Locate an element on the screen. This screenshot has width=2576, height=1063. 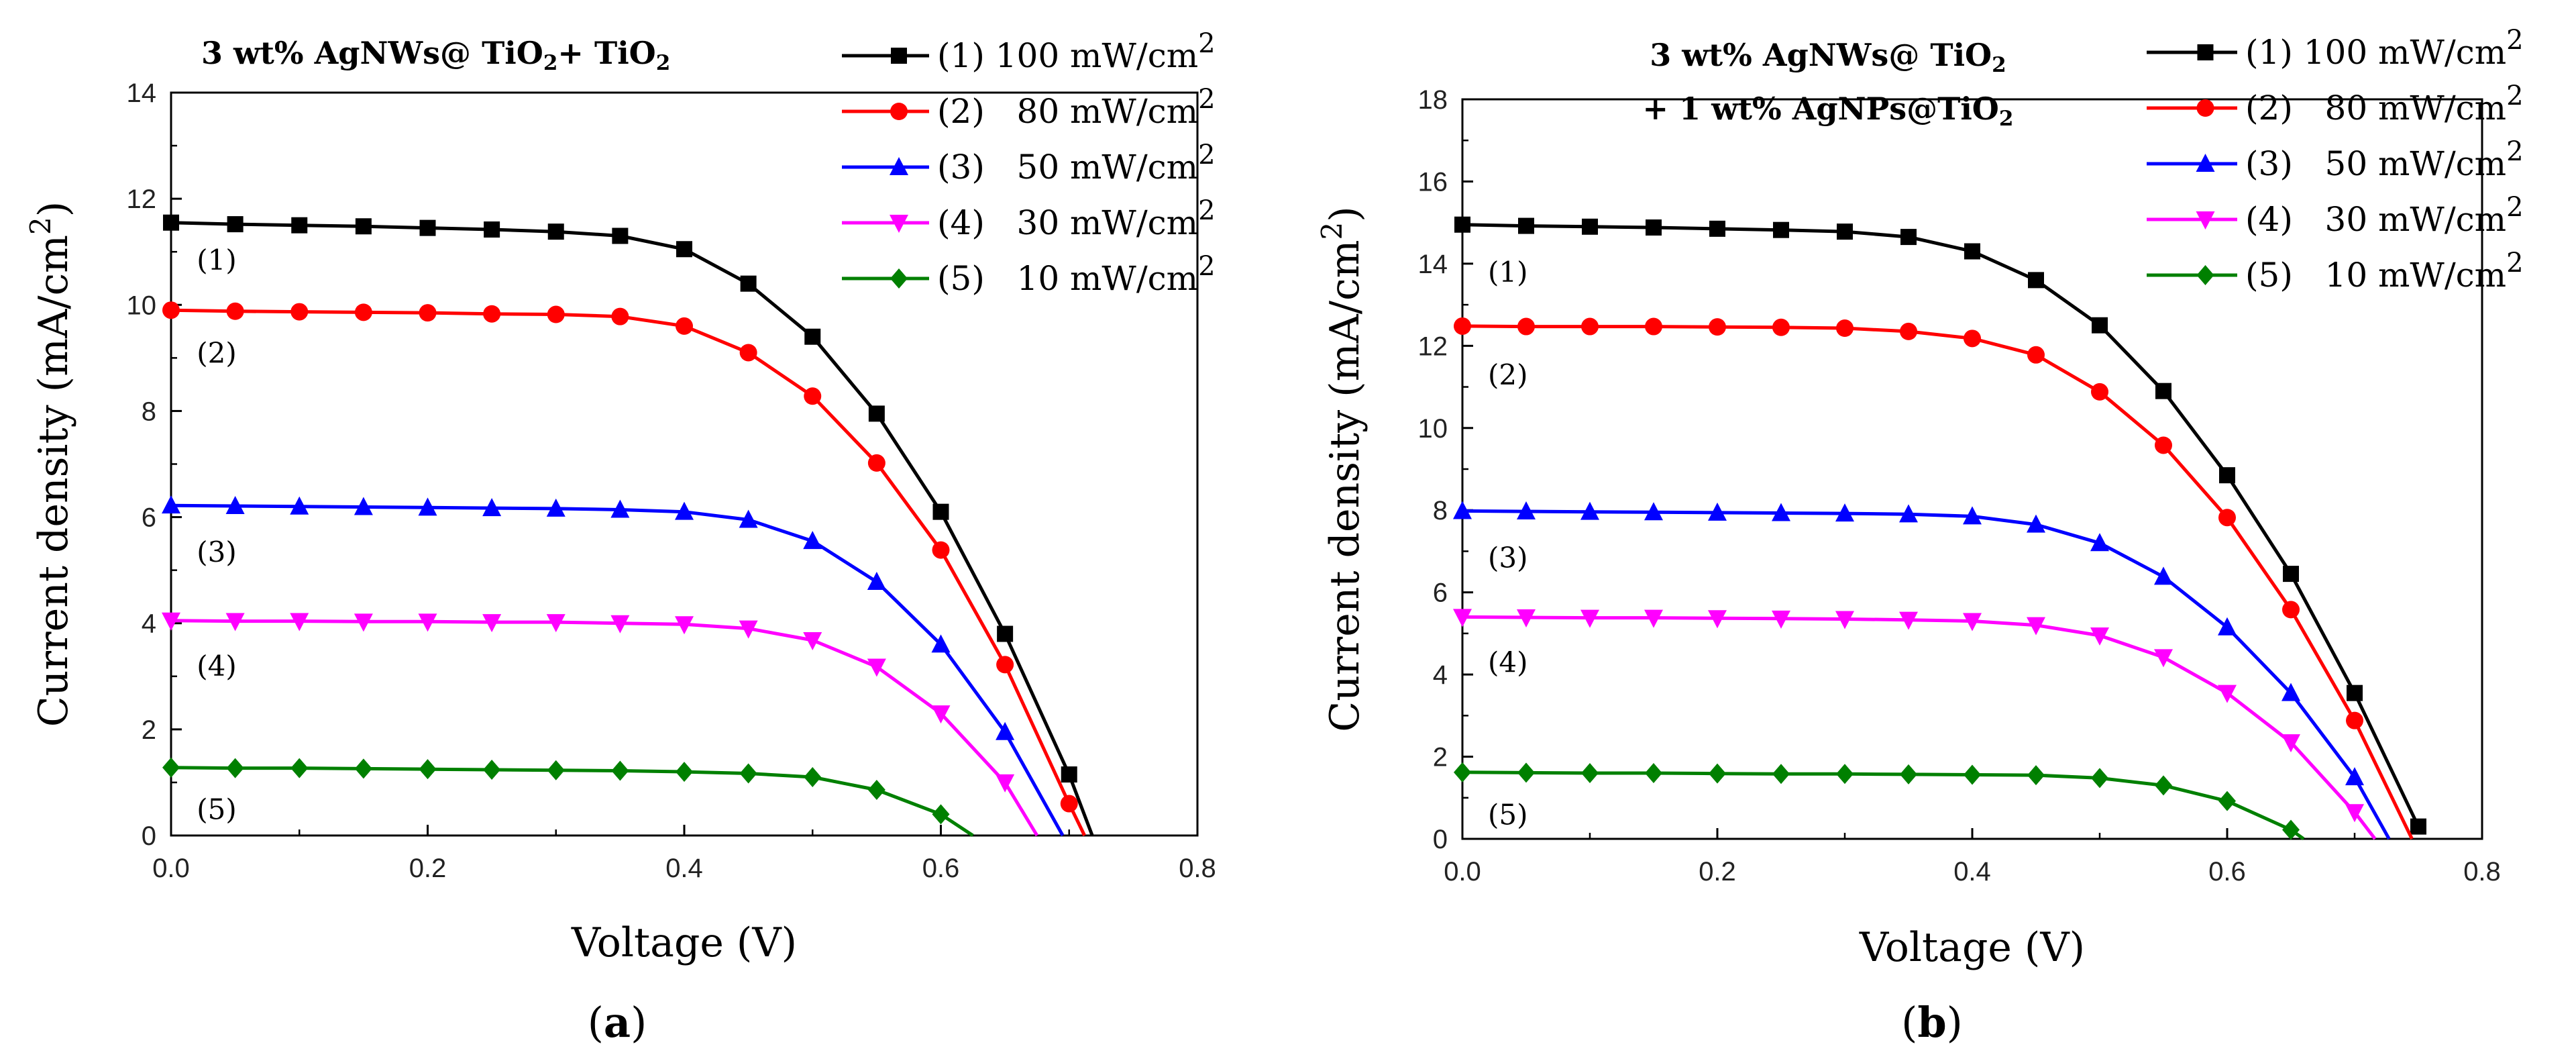
curve-label: (3) is located at coordinates (1508, 558).